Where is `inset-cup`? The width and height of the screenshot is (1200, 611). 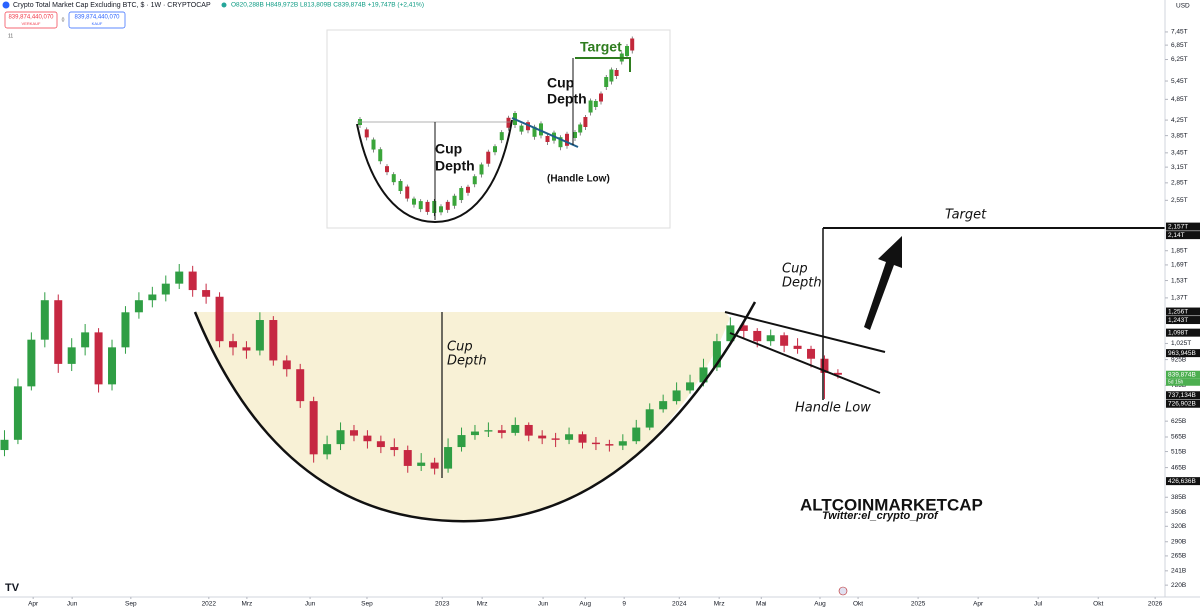 inset-cup is located at coordinates (434, 171).